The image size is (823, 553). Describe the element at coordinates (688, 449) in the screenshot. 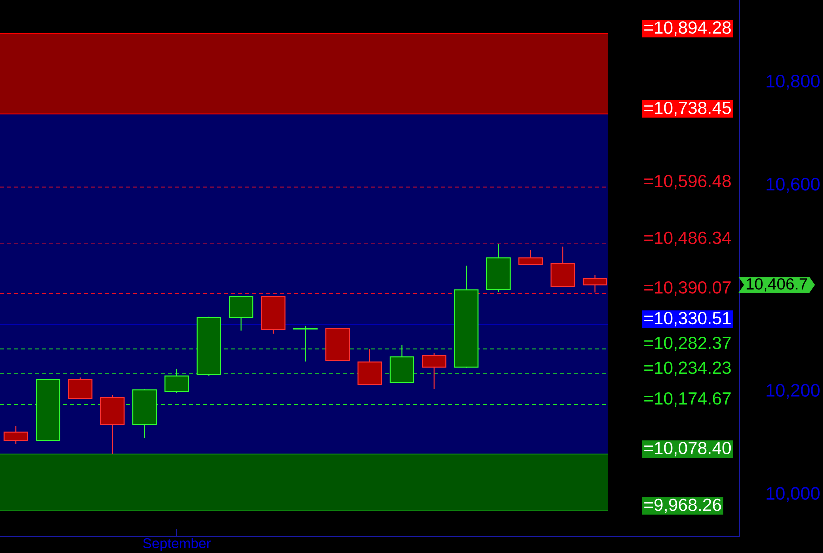

I see `ref-line-label: =10,078.40` at that location.